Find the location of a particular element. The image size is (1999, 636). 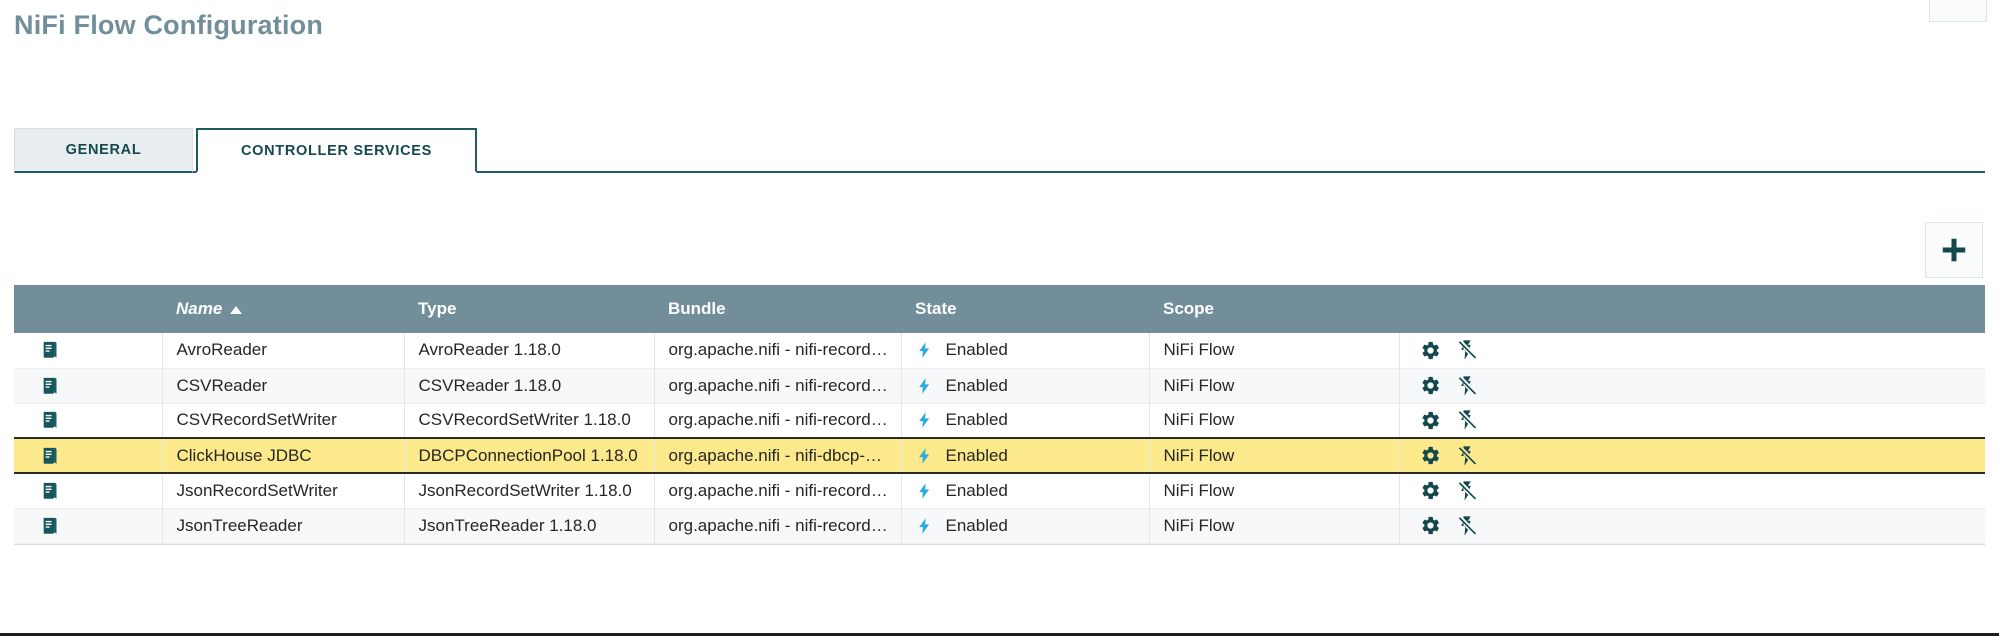

column-header-icon is located at coordinates (88, 309).